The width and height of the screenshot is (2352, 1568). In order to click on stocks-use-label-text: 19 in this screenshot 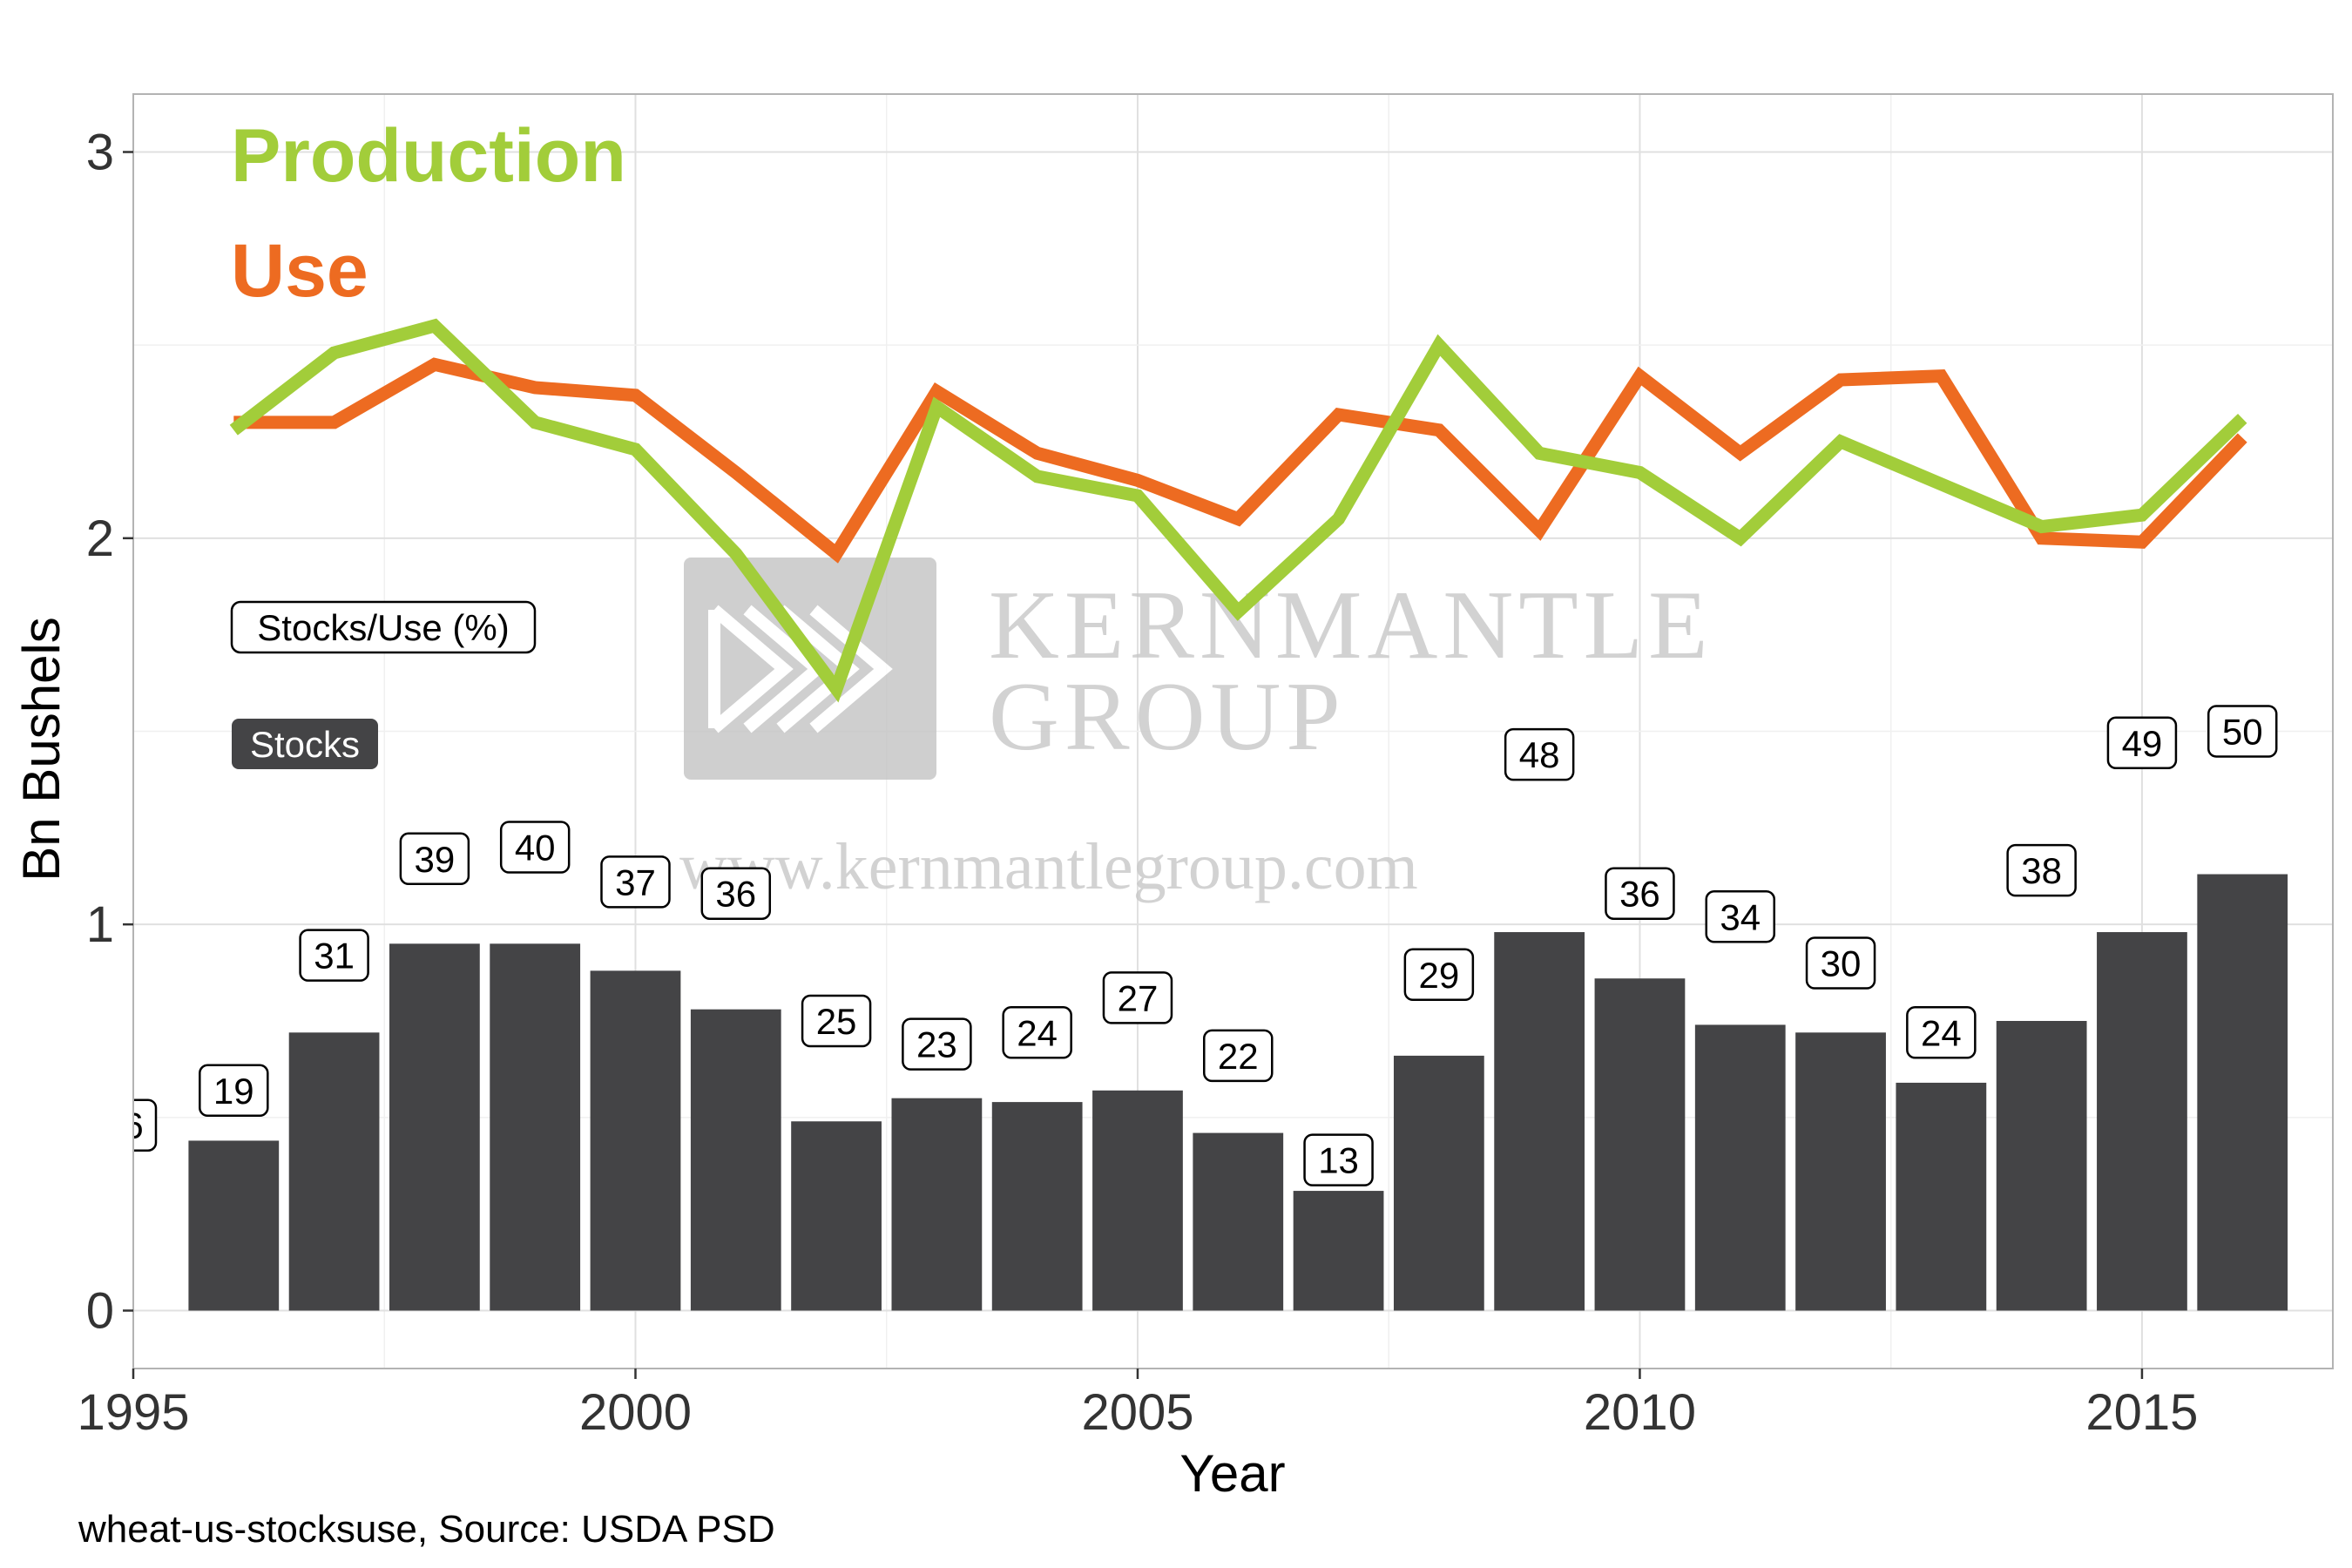, I will do `click(233, 1091)`.